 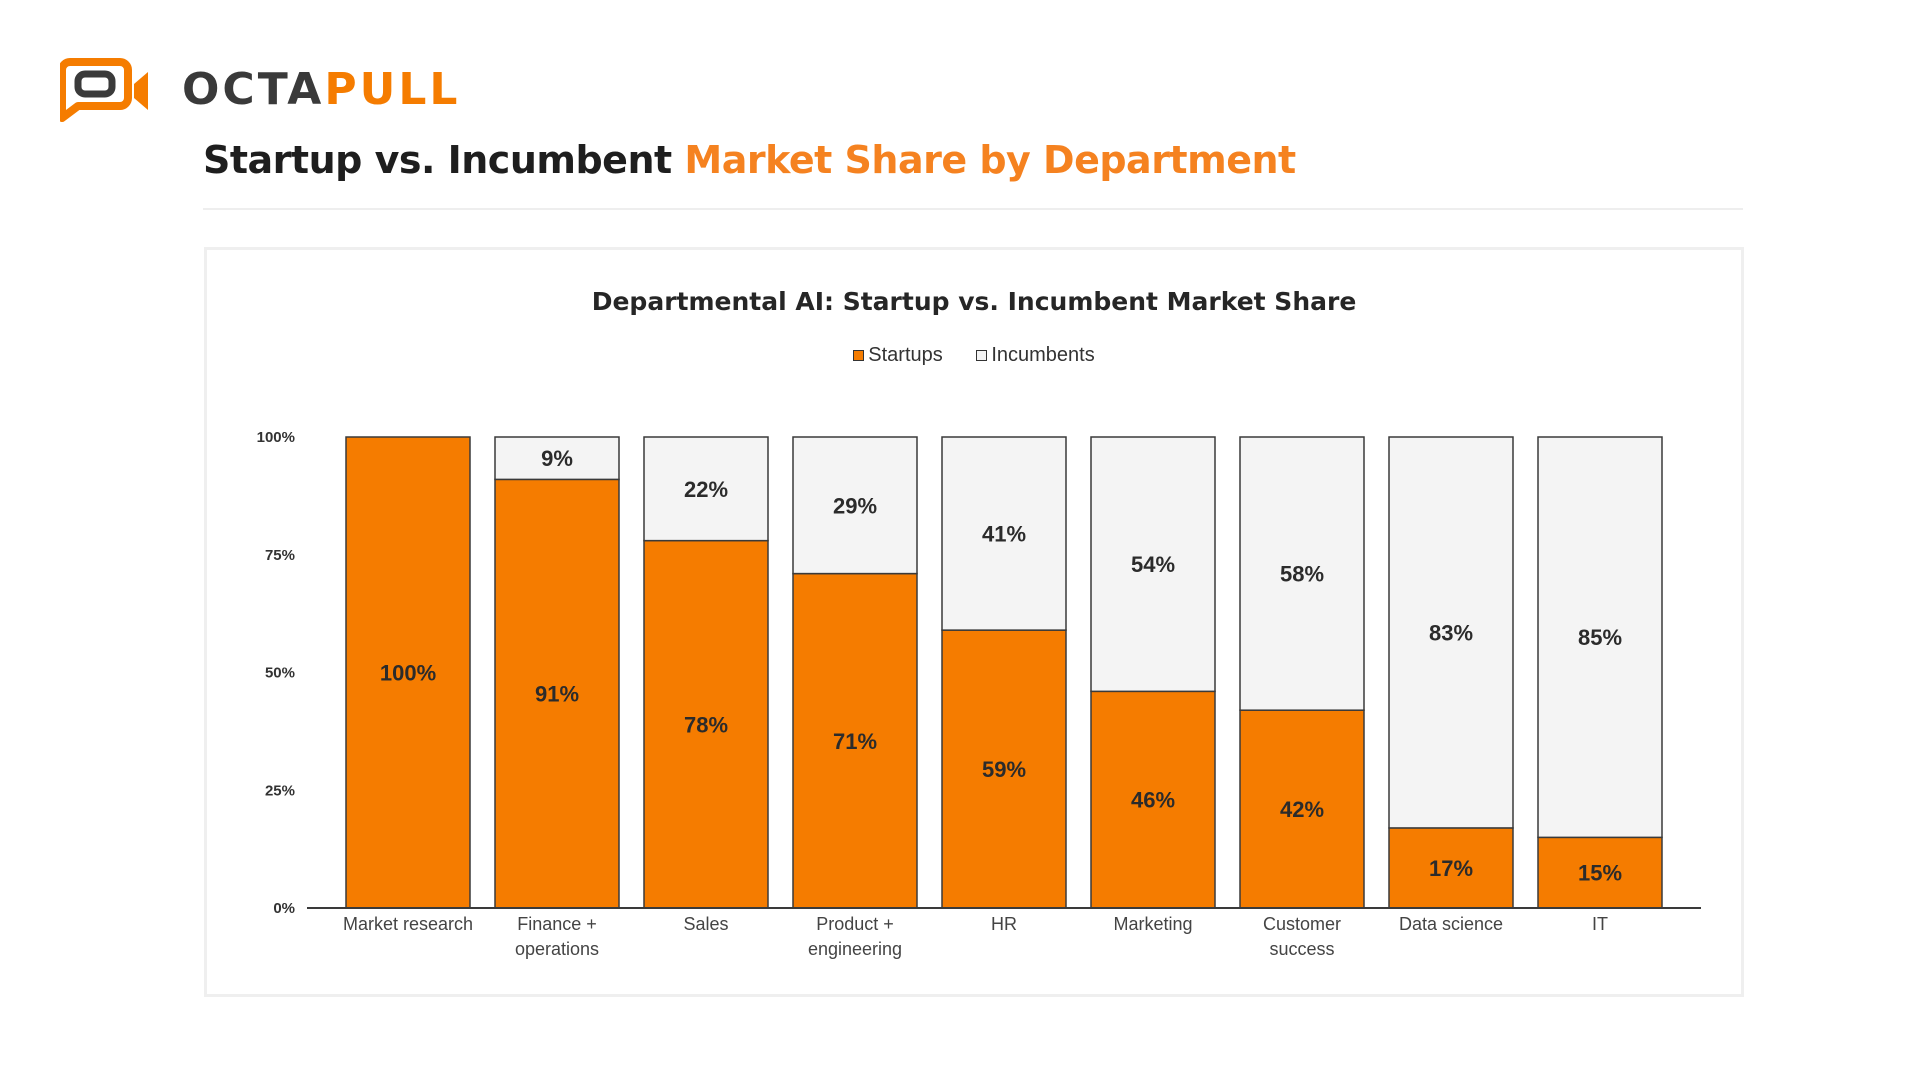 I want to click on y-tick-label: 0%, so click(x=284, y=908).